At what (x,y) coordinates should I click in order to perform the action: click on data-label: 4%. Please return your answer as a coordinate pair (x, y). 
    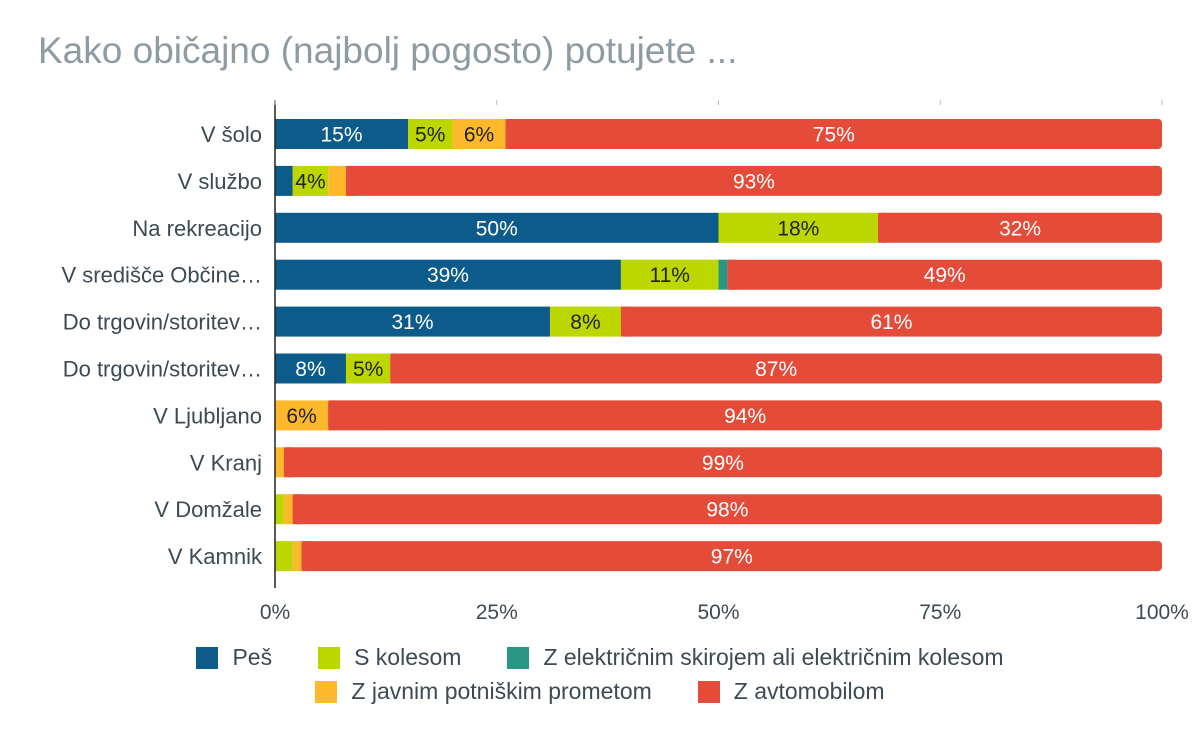
    Looking at the image, I should click on (310, 181).